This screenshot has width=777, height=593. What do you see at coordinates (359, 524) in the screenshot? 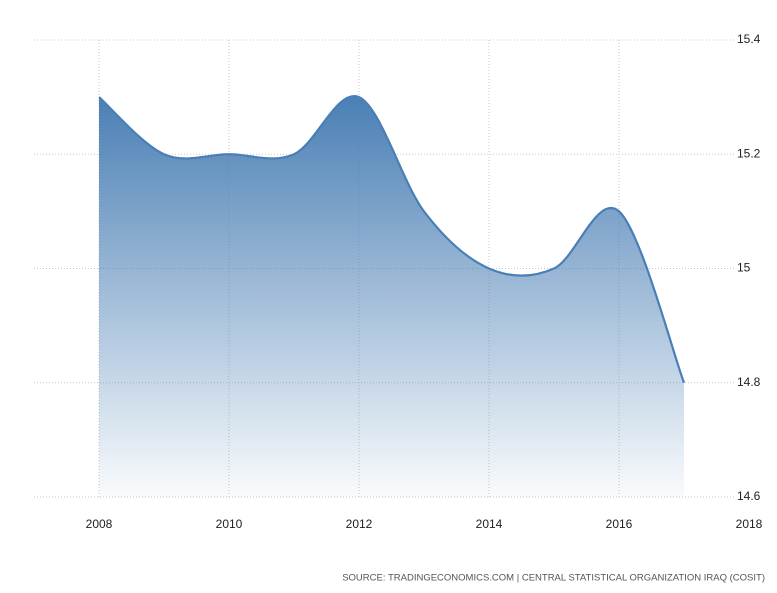
I see `x-tick-label: 2012` at bounding box center [359, 524].